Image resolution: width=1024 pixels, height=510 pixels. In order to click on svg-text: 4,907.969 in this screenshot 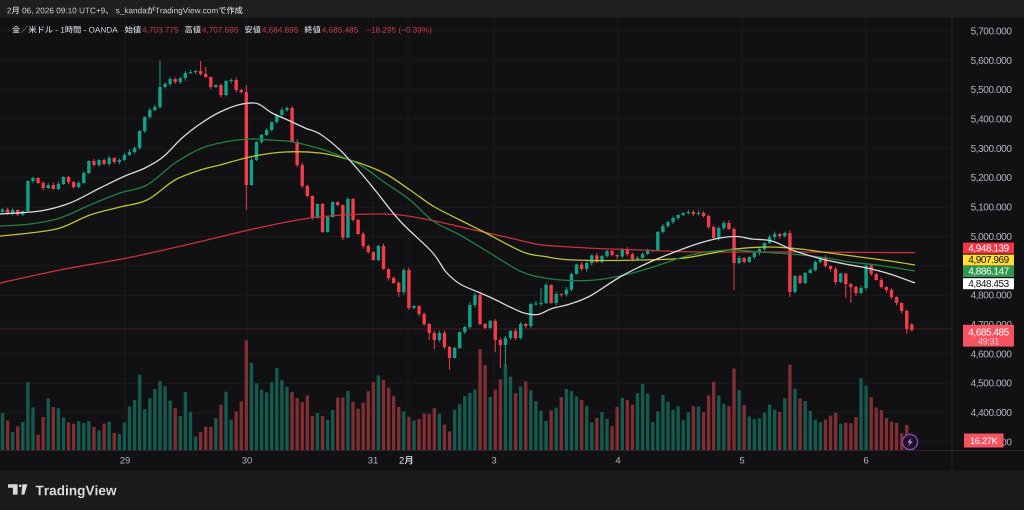, I will do `click(988, 260)`.